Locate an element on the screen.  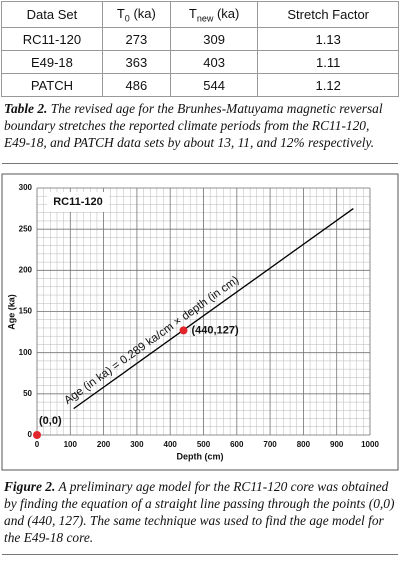
y-axis-label: Age (ka) is located at coordinates (11, 312).